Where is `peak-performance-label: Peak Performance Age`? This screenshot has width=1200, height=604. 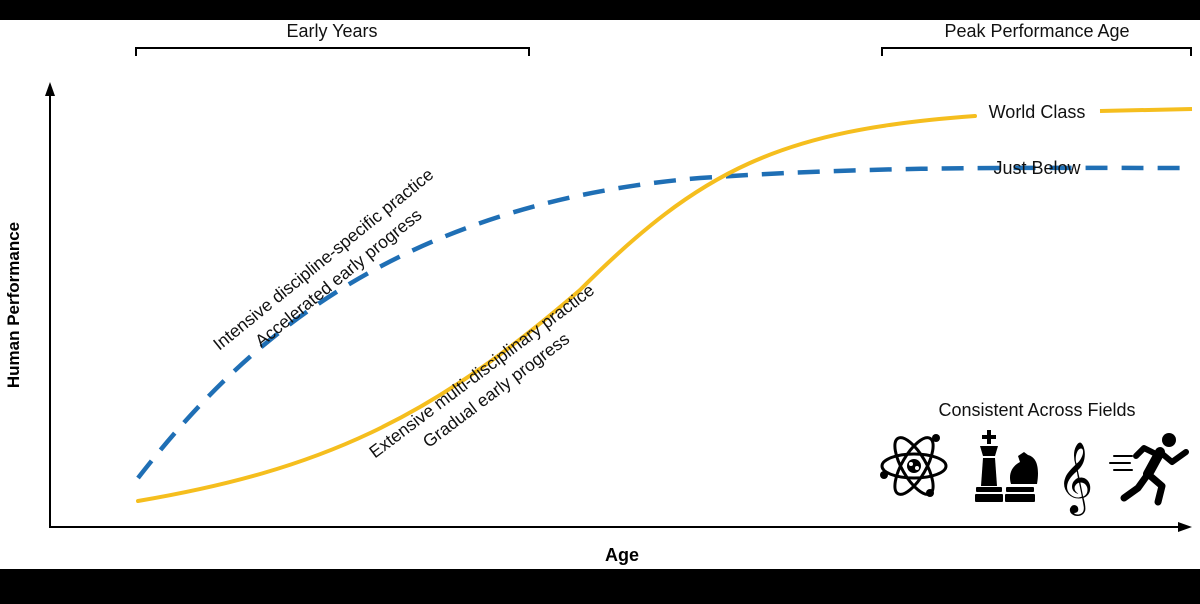
peak-performance-label: Peak Performance Age is located at coordinates (1036, 31).